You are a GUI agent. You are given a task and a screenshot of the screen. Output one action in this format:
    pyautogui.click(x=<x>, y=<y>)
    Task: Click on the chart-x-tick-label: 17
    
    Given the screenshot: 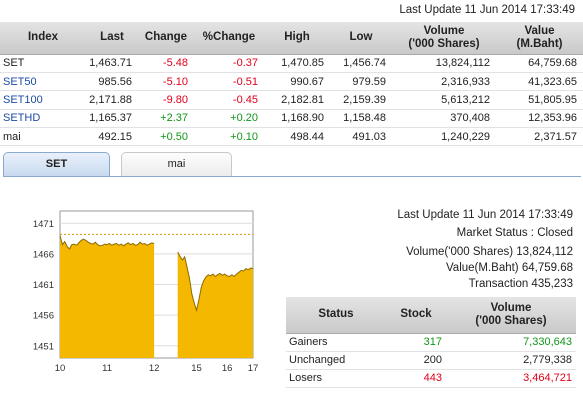 What is the action you would take?
    pyautogui.click(x=253, y=368)
    